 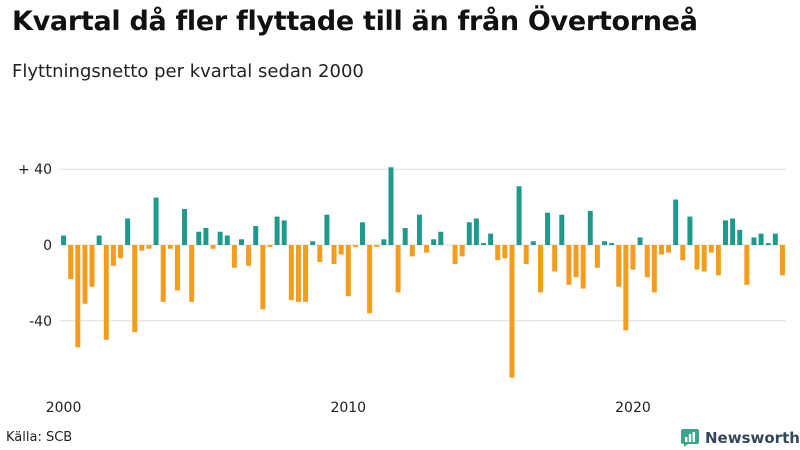 I want to click on y-tick-label: -40, so click(x=40, y=322).